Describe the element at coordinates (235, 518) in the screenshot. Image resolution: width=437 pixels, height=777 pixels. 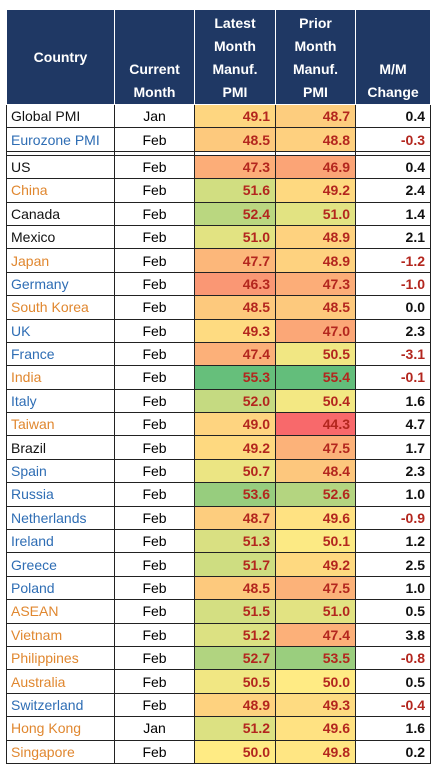
I see `cell-latest-pmi: 48.7` at that location.